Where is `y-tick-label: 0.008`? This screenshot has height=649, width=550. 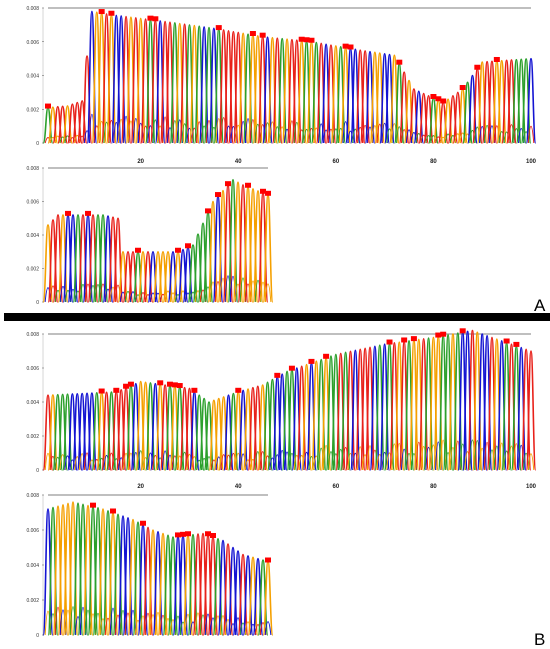
y-tick-label: 0.008 is located at coordinates (32, 496).